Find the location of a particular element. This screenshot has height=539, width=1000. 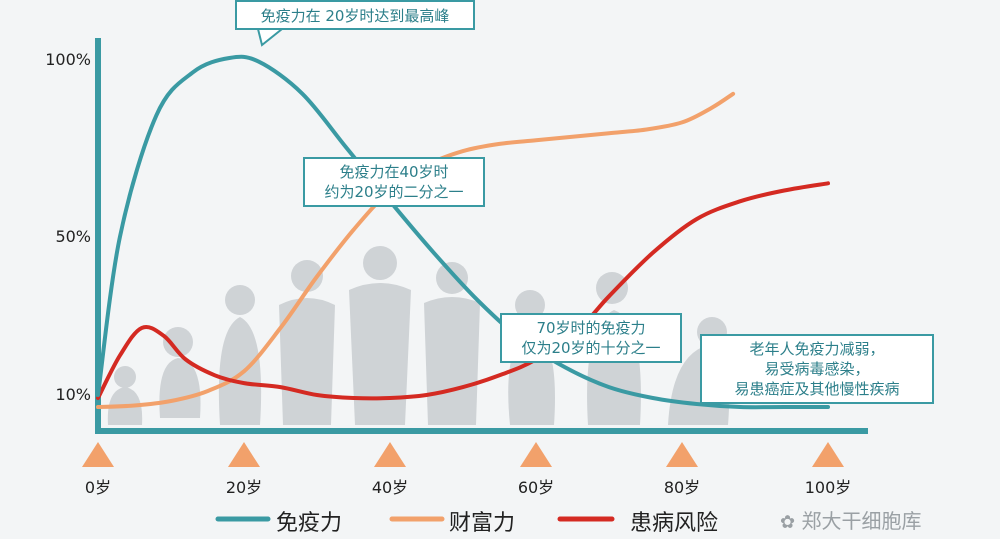

annotation-elderly: 老年人免疫力减弱， 易受病毒感染， 易患癌症及其他慢性疾病 is located at coordinates (817, 369).